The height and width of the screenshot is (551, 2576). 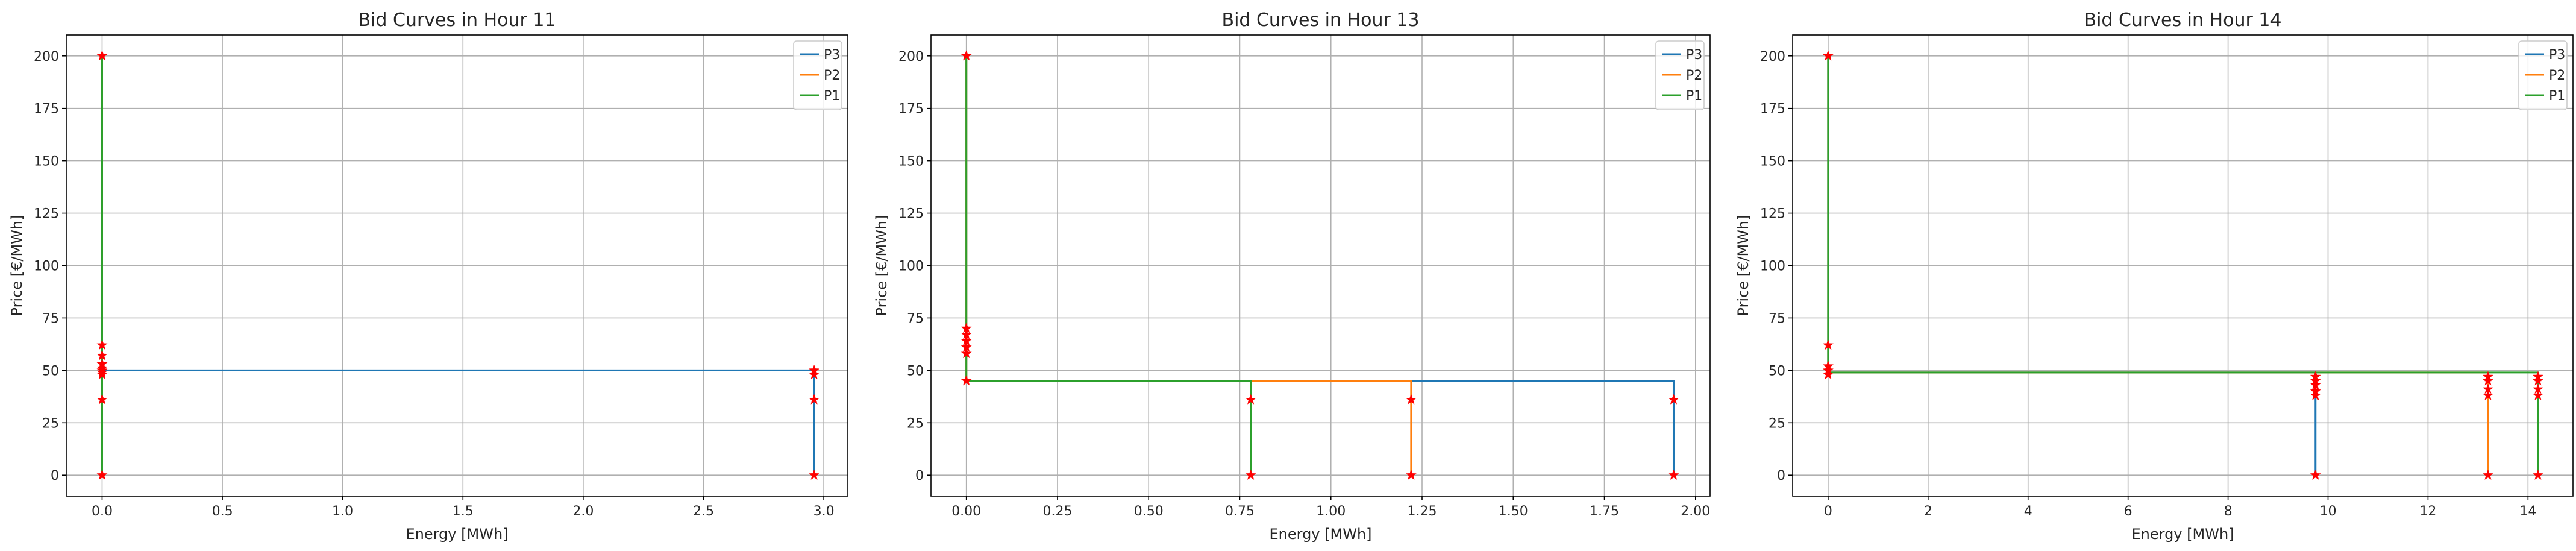 What do you see at coordinates (463, 507) in the screenshot?
I see `x-axis: 0.0 0.5 1.0 1.5 2.0 2.5 3.0` at bounding box center [463, 507].